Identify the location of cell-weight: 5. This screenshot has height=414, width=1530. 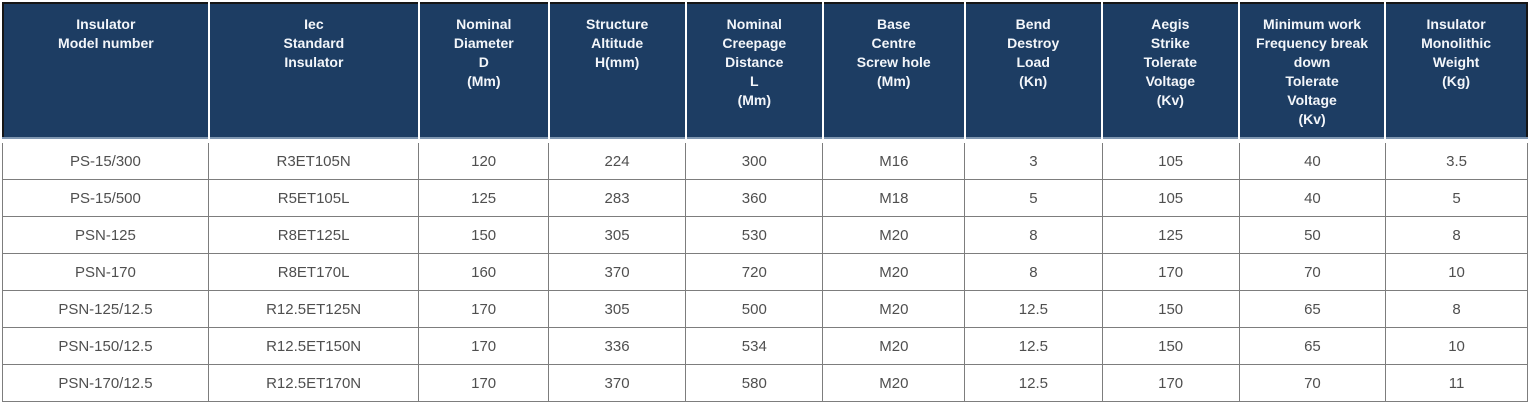
(1456, 198).